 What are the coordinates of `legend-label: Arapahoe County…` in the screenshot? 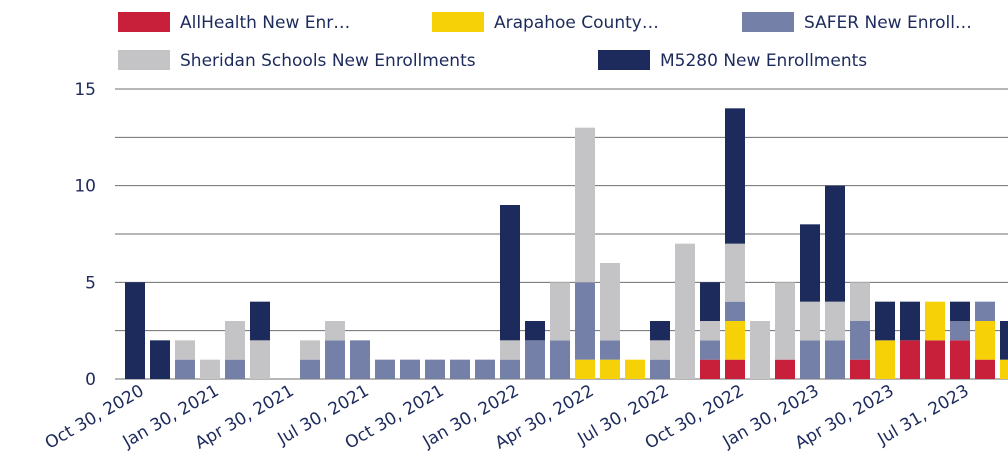 It's located at (576, 23).